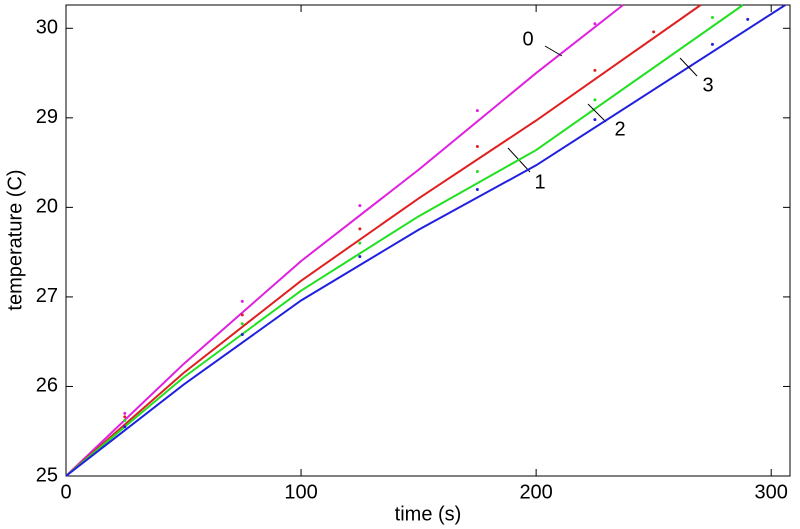 This screenshot has width=800, height=529. I want to click on y-axis-label: temperature (C), so click(15, 239).